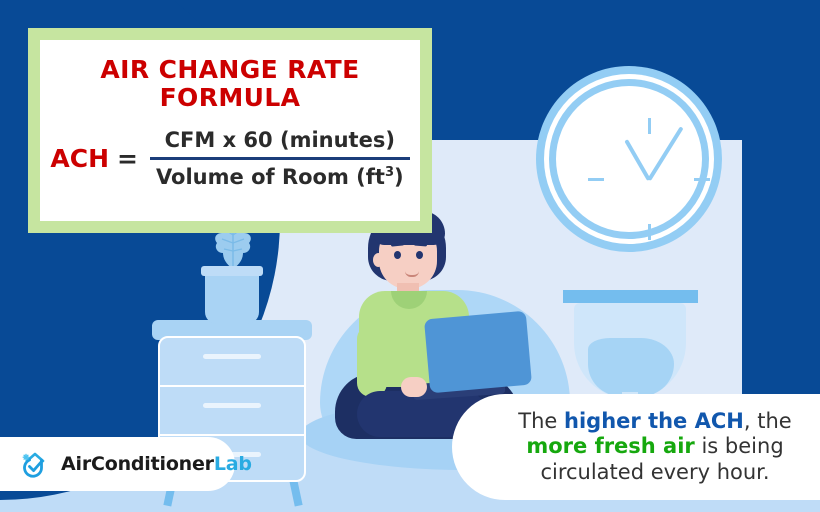 The image size is (820, 512). I want to click on formula-denominator: Volume of Room (ft3), so click(280, 177).